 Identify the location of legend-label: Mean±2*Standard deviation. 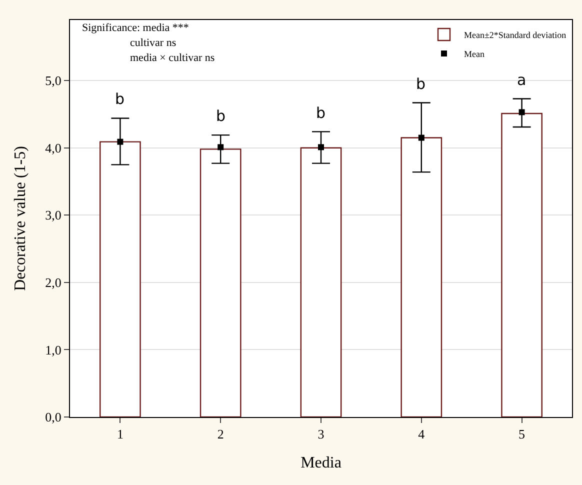
(515, 35).